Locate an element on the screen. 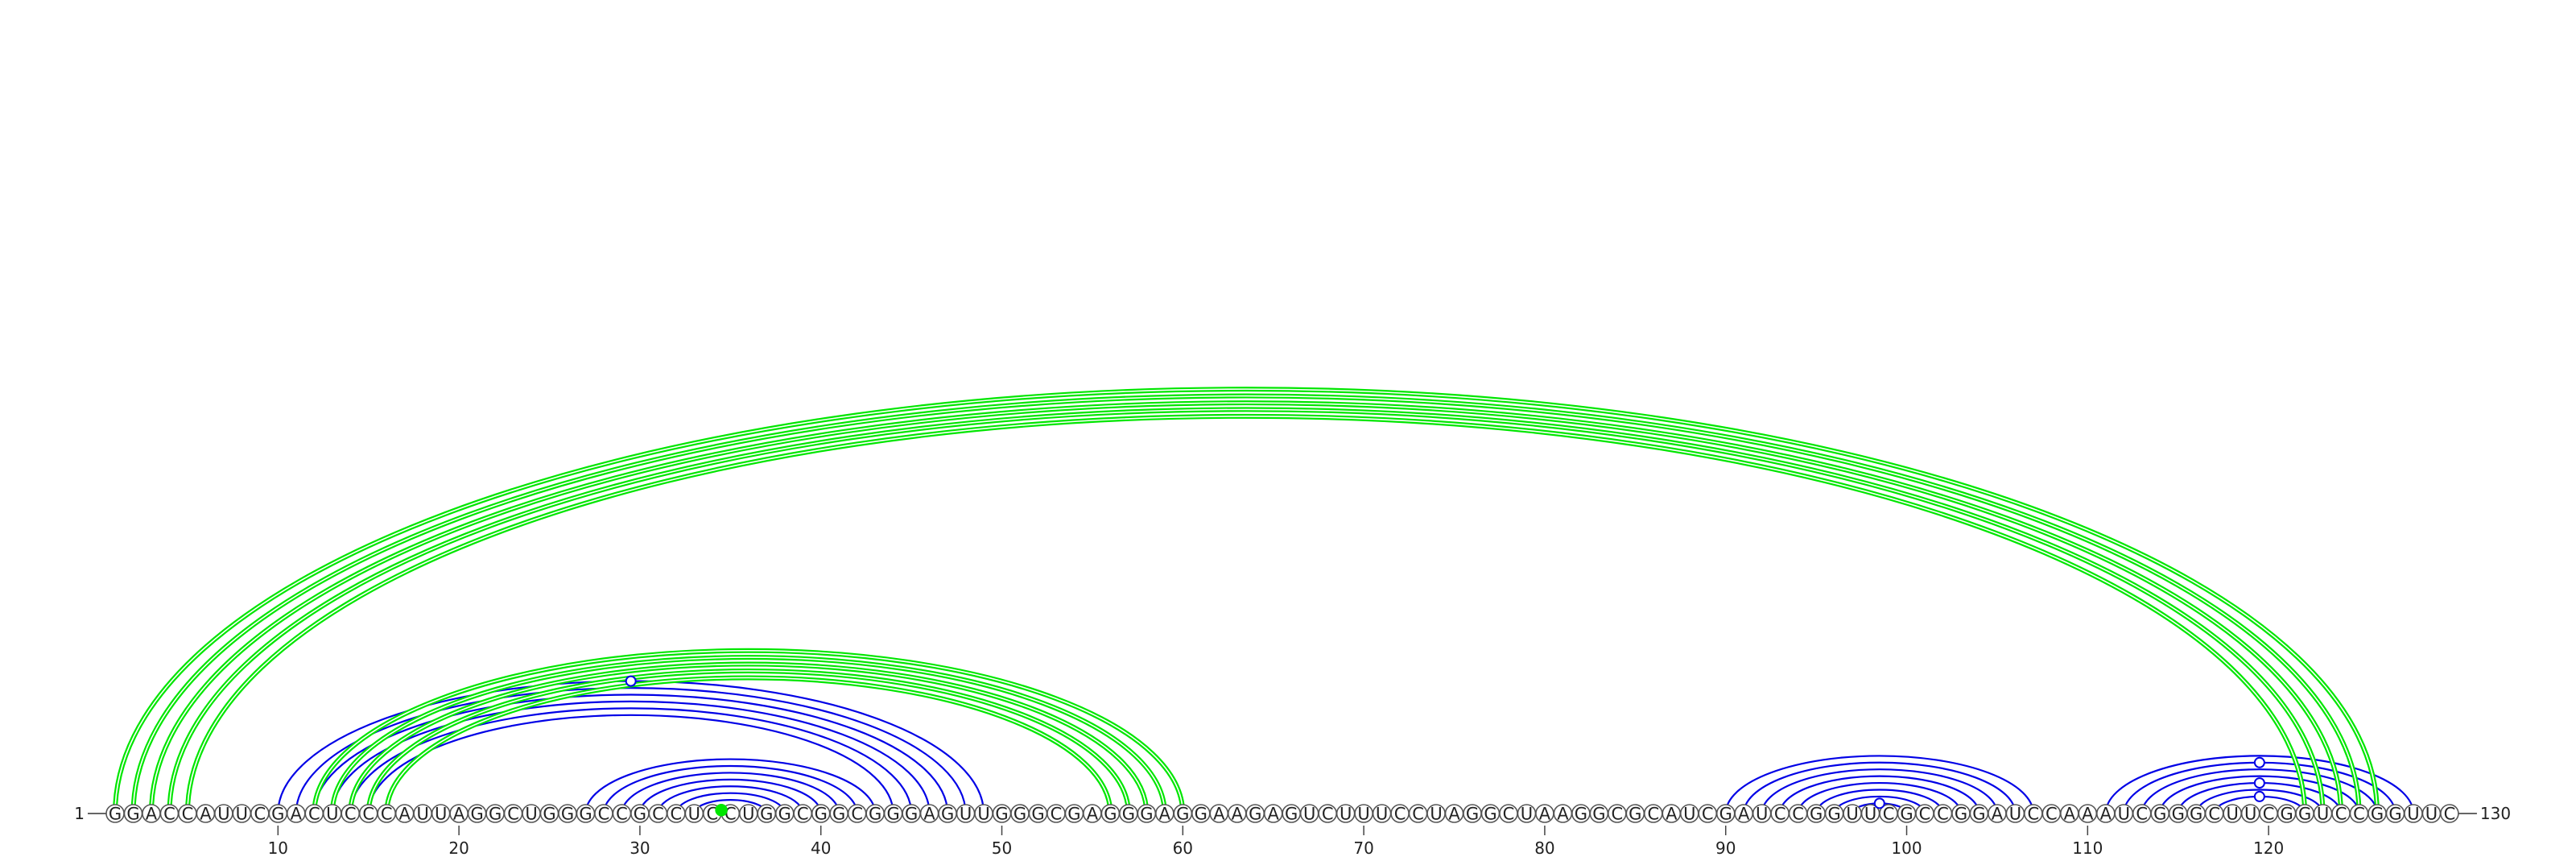 The image size is (2576, 857). nucleotide-108: C is located at coordinates (2051, 814).